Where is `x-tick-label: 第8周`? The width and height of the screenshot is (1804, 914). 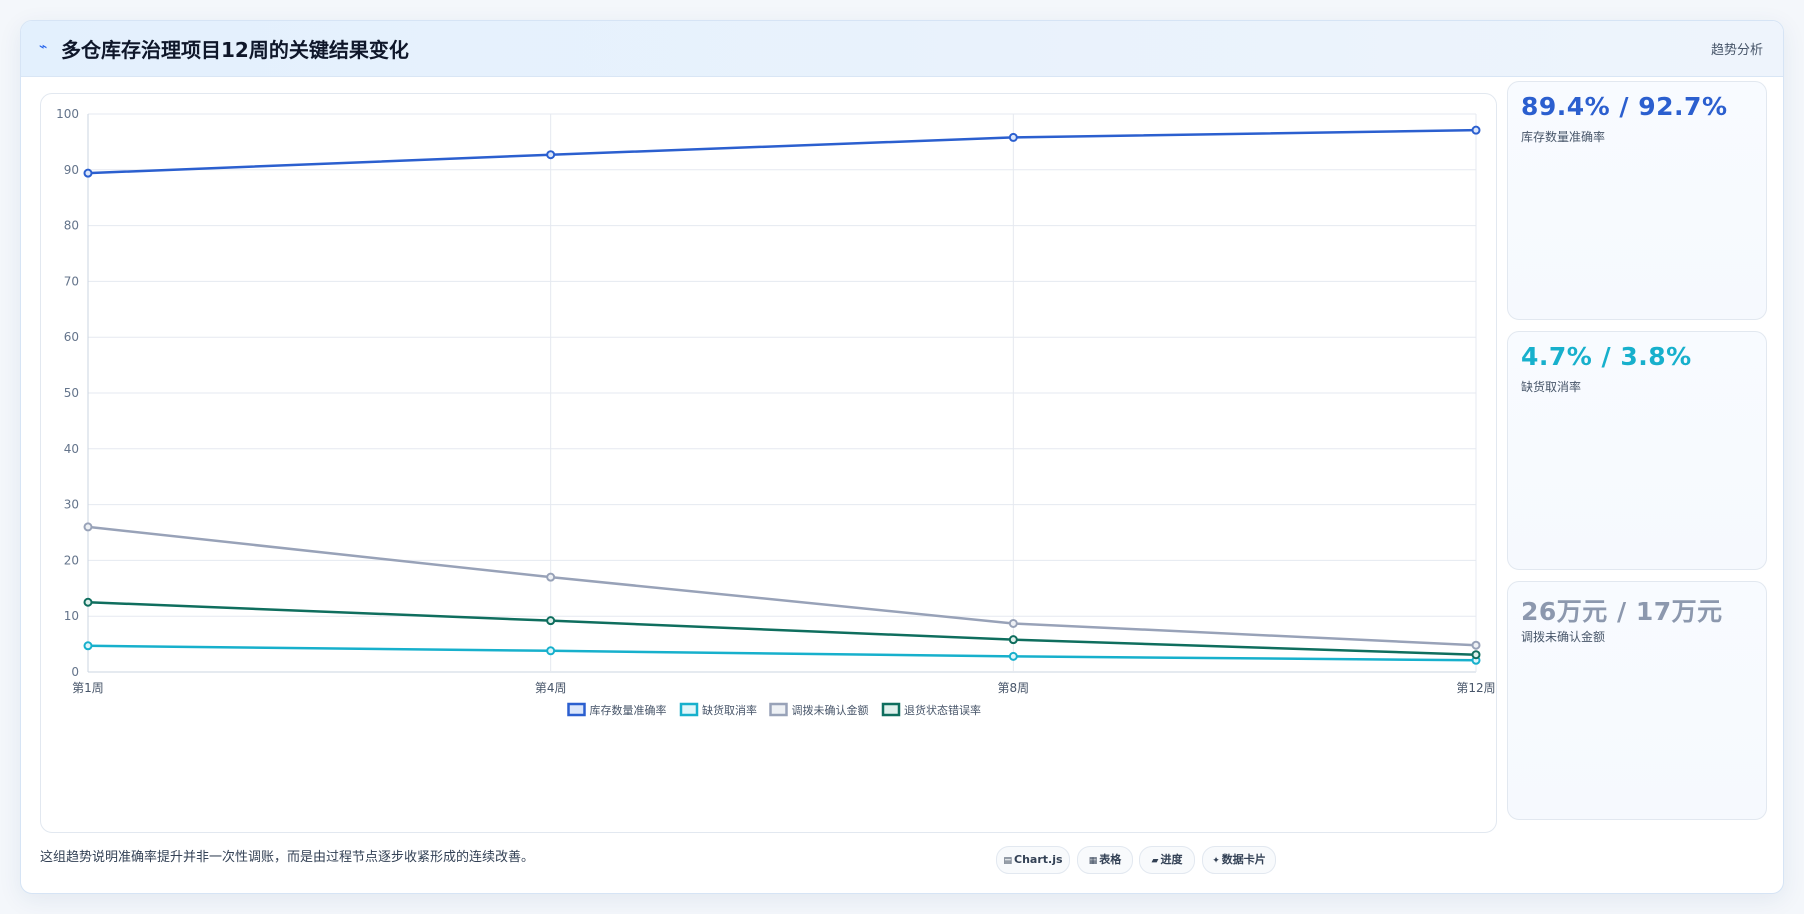 x-tick-label: 第8周 is located at coordinates (1014, 688).